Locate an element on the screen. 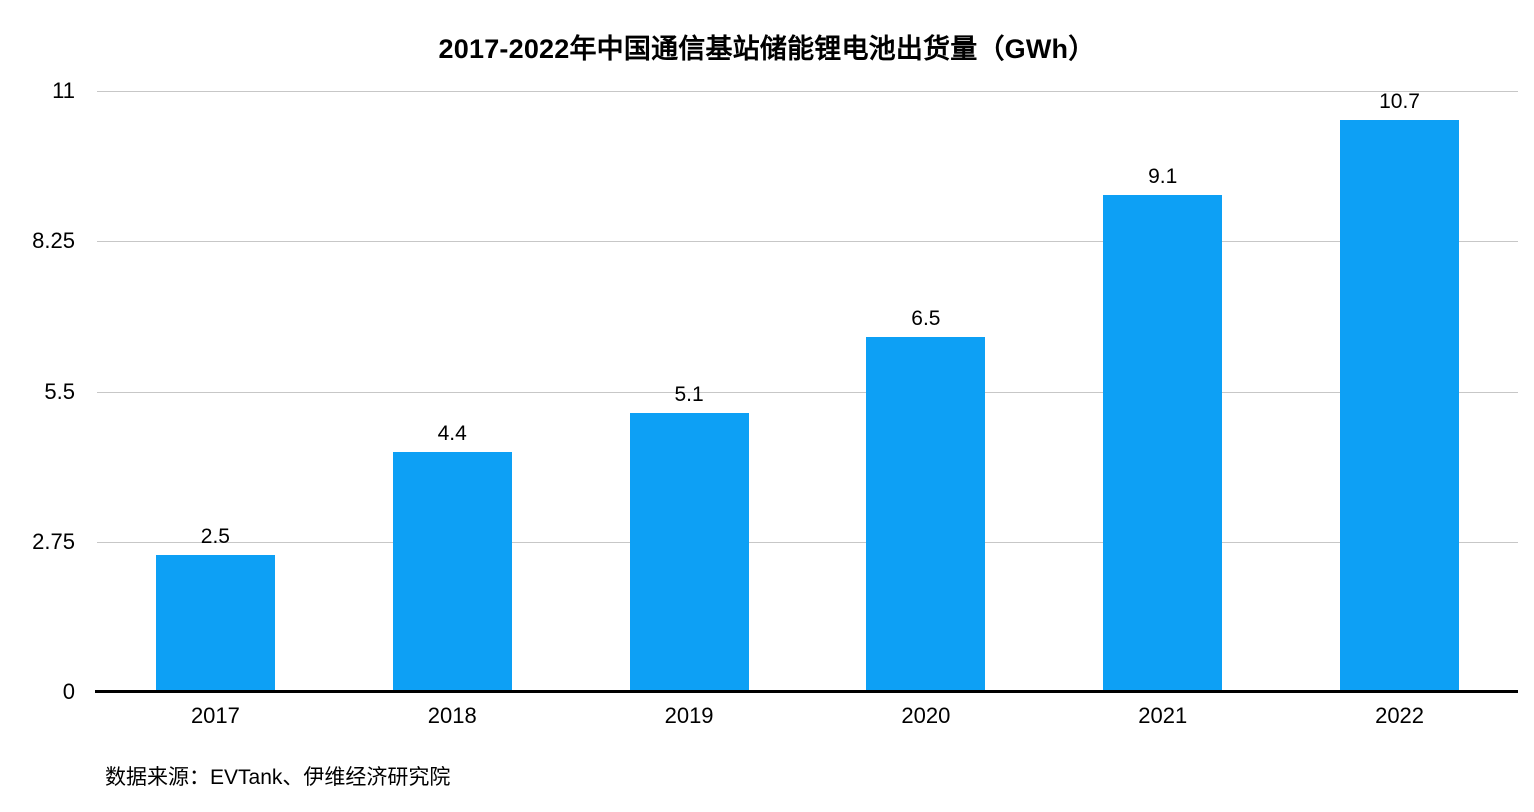 Image resolution: width=1534 pixels, height=812 pixels. x-axis-line is located at coordinates (806, 691).